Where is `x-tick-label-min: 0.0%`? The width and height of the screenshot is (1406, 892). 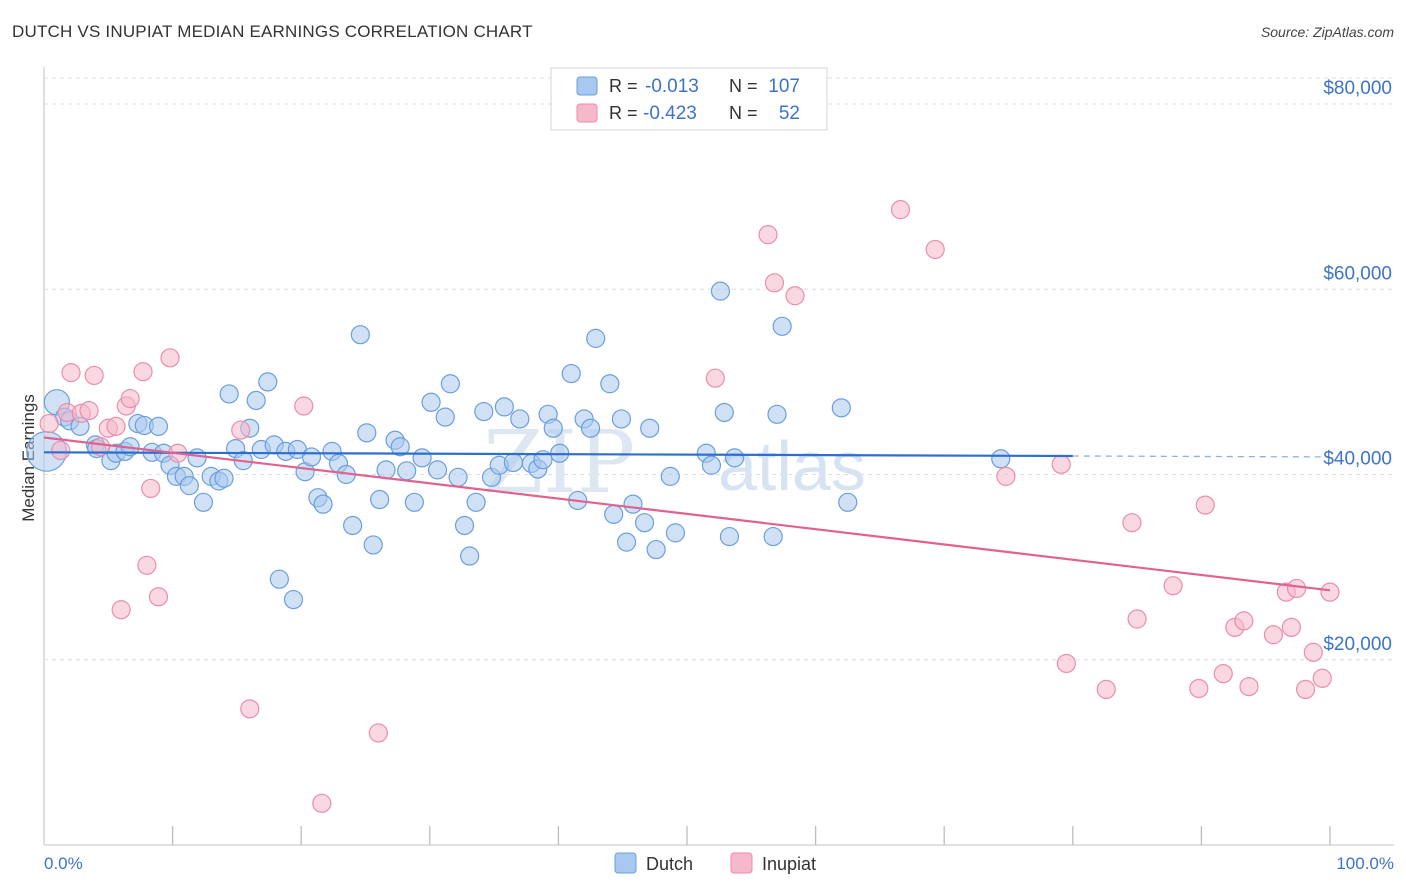
x-tick-label-min: 0.0% is located at coordinates (63, 863).